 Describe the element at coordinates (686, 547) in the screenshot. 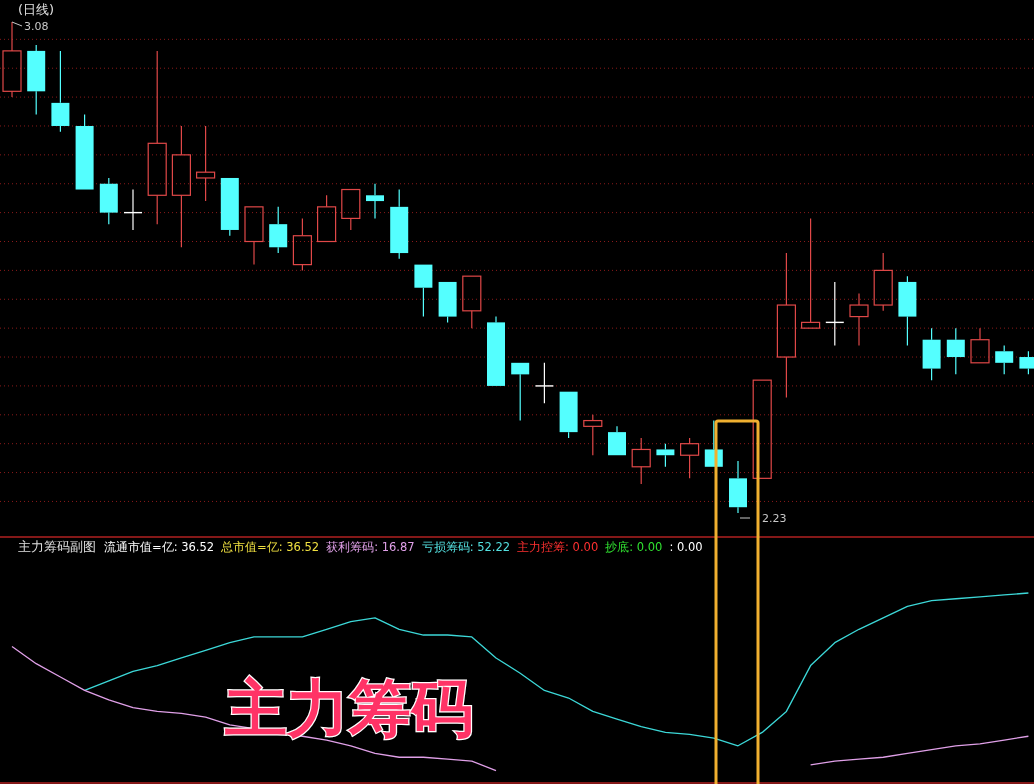

I see `text: : 0.00` at that location.